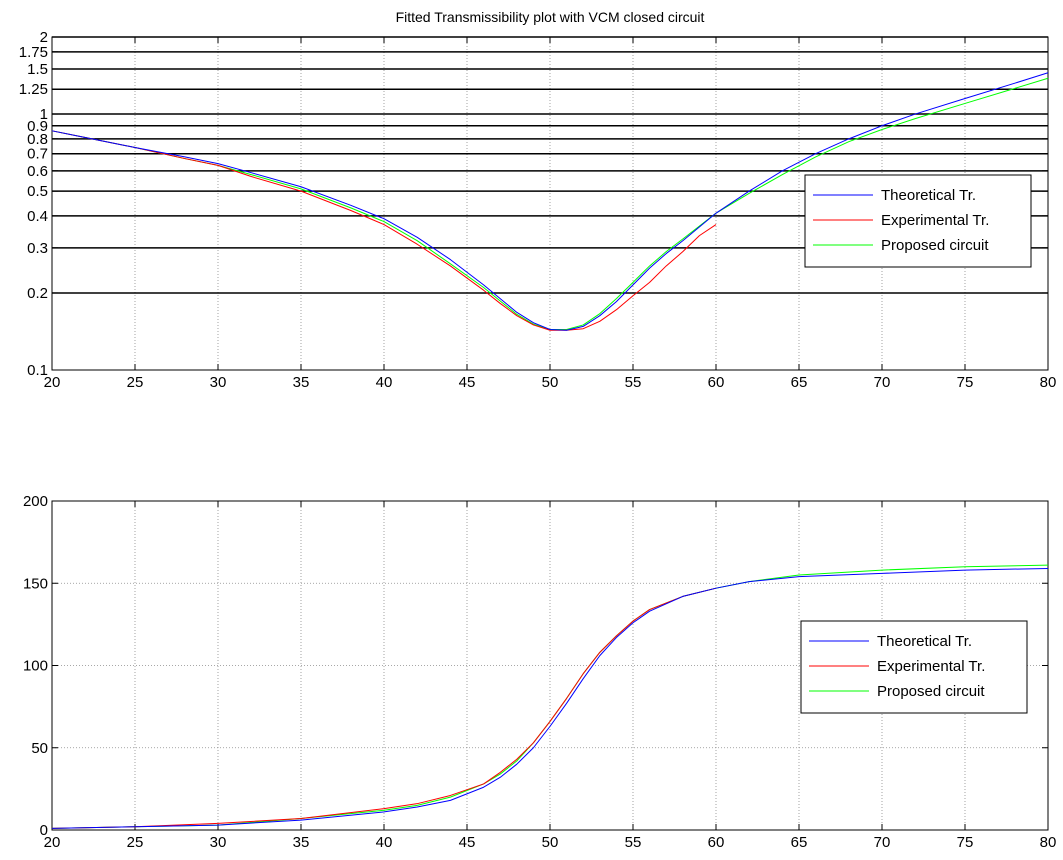 This screenshot has height=860, width=1063. I want to click on y-tick-label: 0.5, so click(37, 191).